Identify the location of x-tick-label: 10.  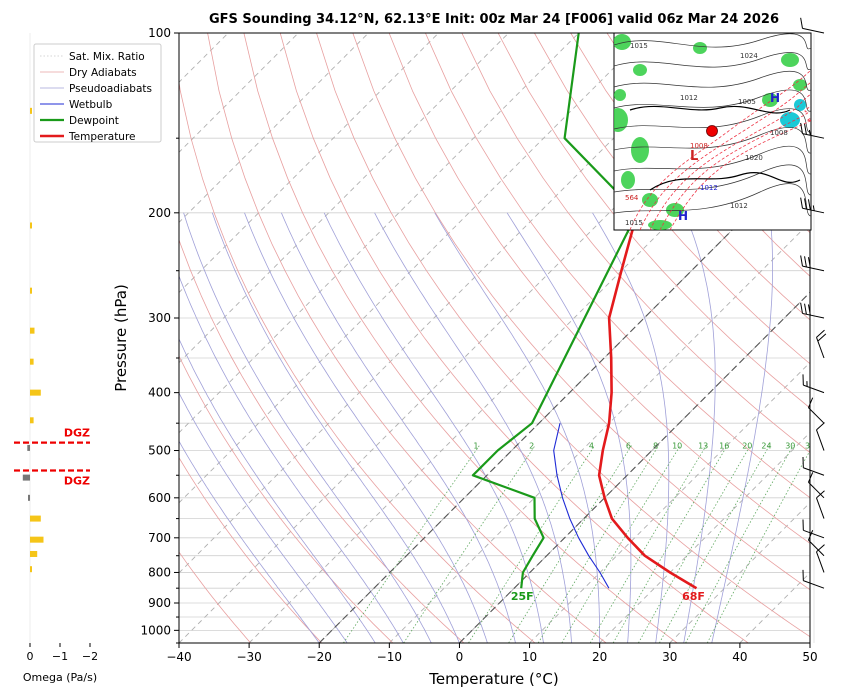
(529, 657).